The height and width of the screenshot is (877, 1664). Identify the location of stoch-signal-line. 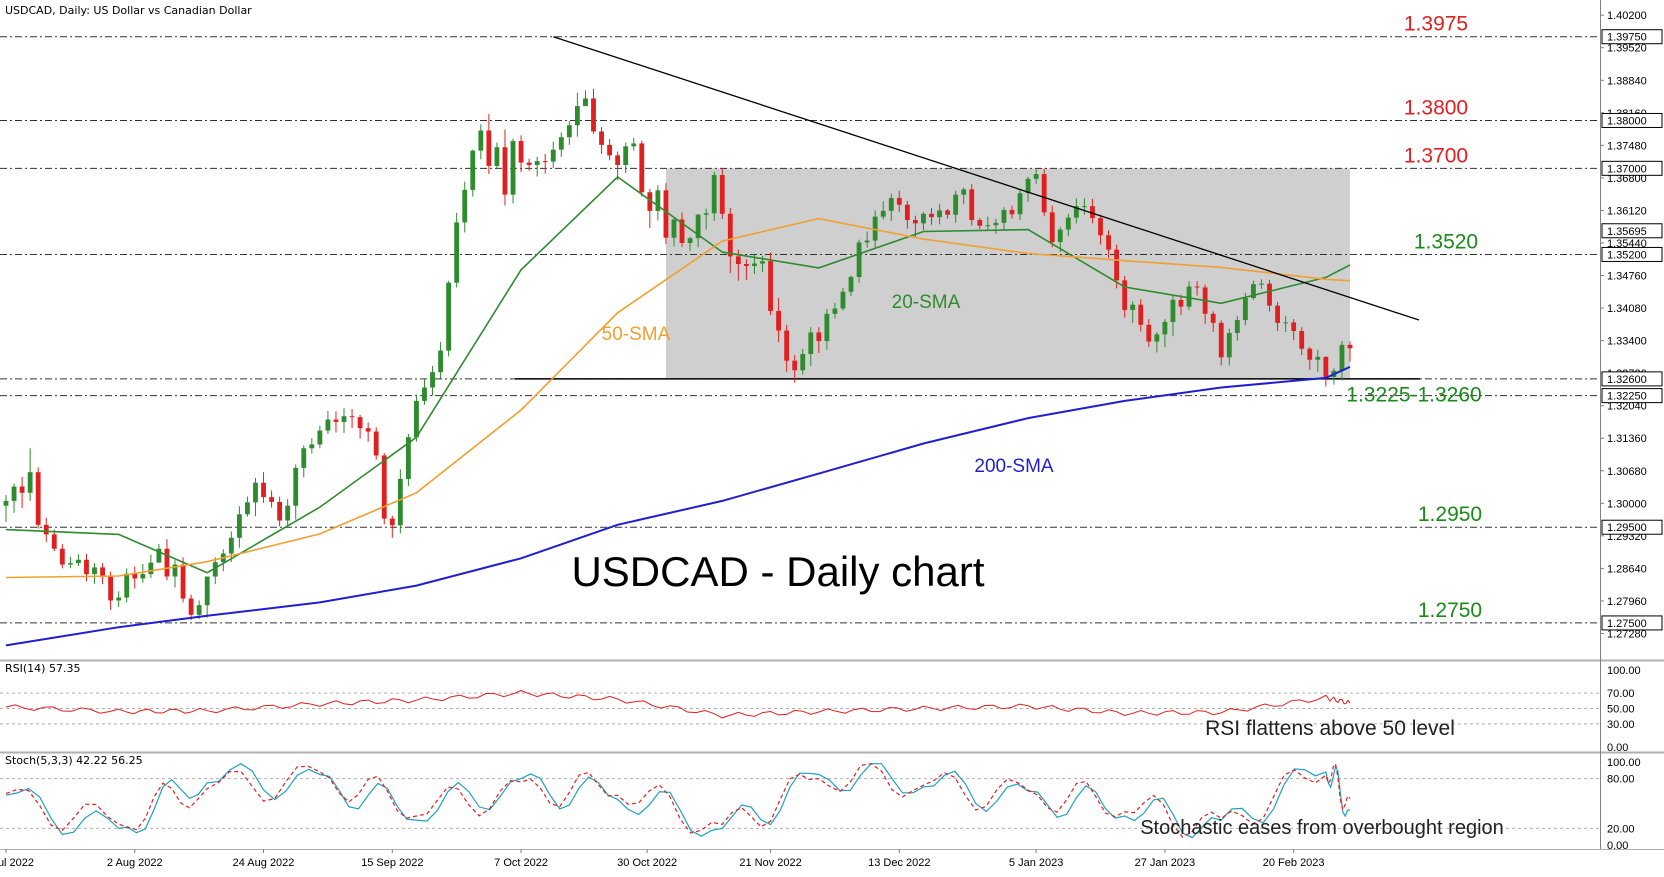
(678, 800).